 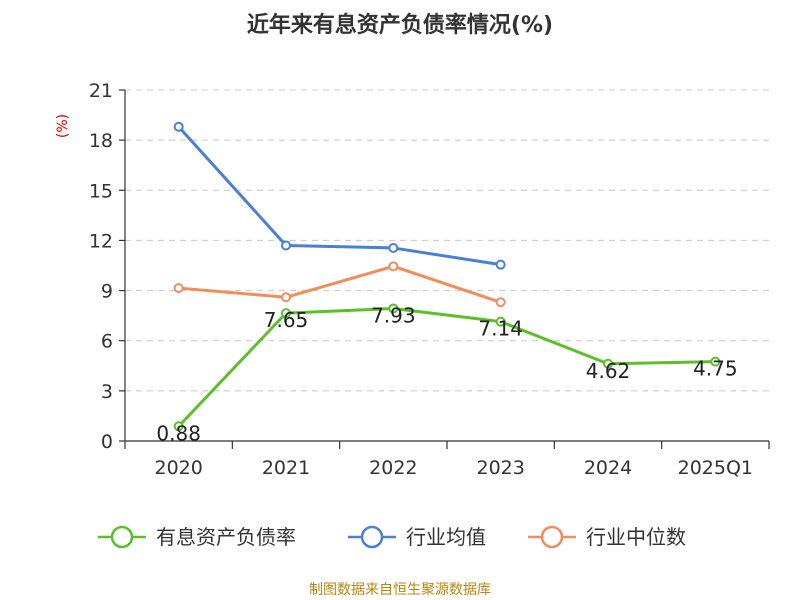 I want to click on data-point-2-2021, so click(x=286, y=245).